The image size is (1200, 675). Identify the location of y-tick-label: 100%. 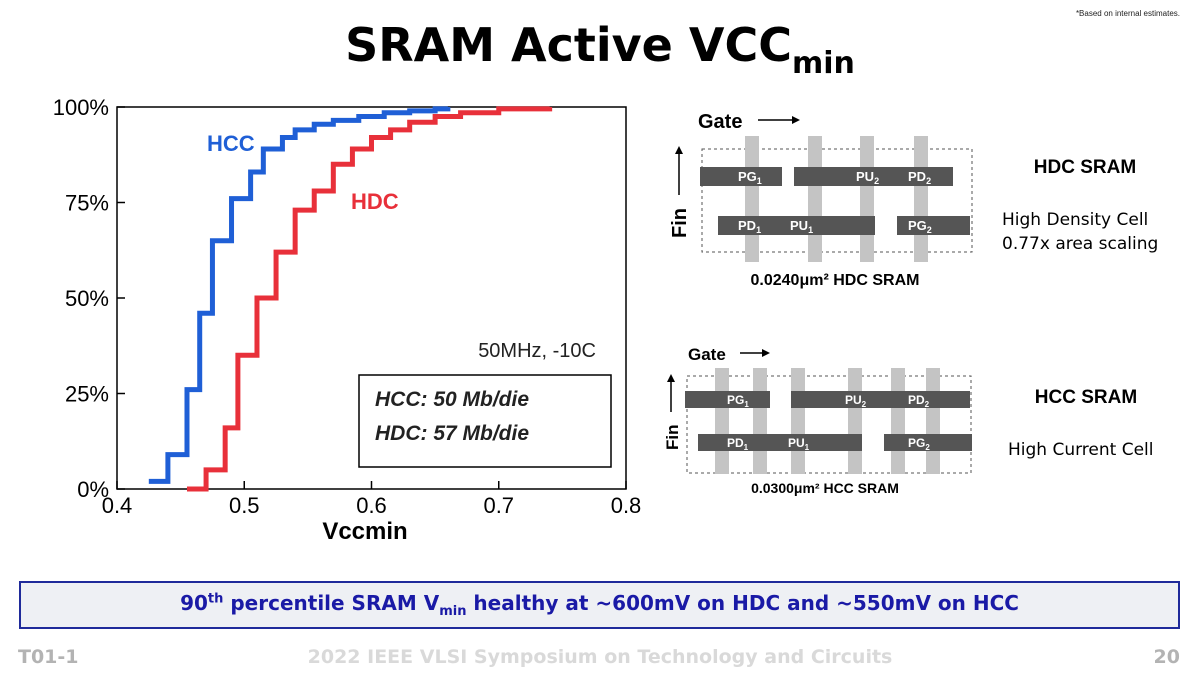
(81, 107).